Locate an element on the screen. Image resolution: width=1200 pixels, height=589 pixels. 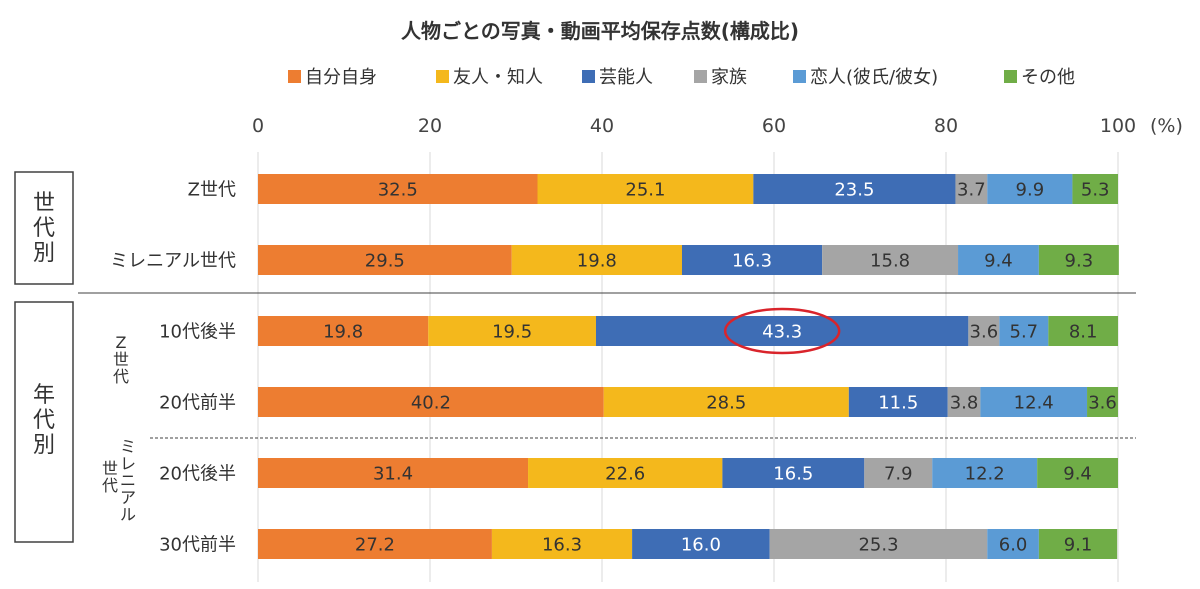
x-axis-ticks: 0 20 40 60 80 100 is located at coordinates (694, 126).